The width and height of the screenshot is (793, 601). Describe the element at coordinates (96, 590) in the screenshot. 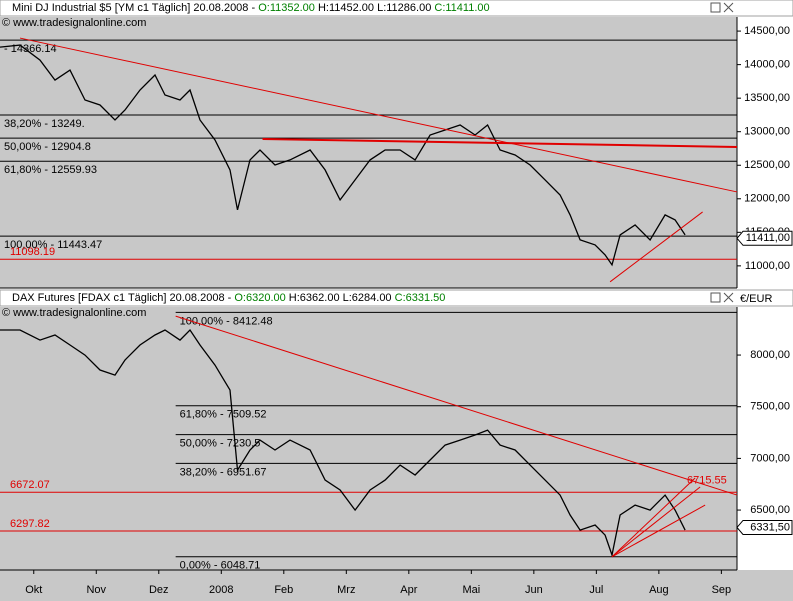

I see `x-tick-label: Nov` at that location.